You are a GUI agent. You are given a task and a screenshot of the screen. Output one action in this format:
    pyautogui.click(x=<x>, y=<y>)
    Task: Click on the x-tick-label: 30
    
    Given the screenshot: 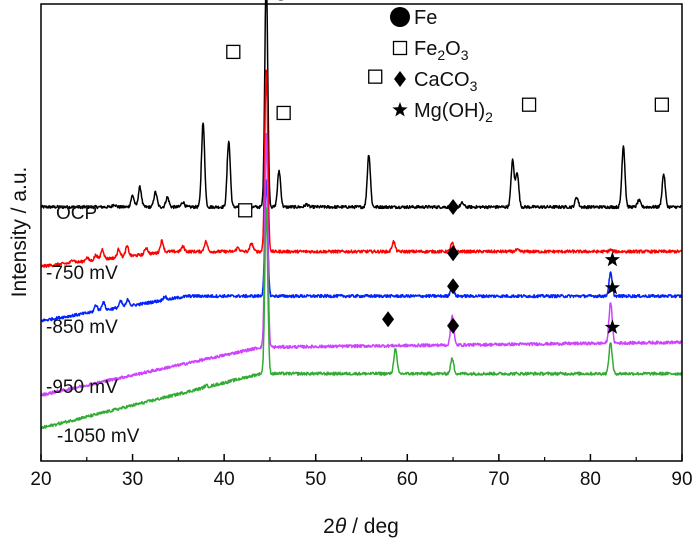 What is the action you would take?
    pyautogui.click(x=132, y=479)
    